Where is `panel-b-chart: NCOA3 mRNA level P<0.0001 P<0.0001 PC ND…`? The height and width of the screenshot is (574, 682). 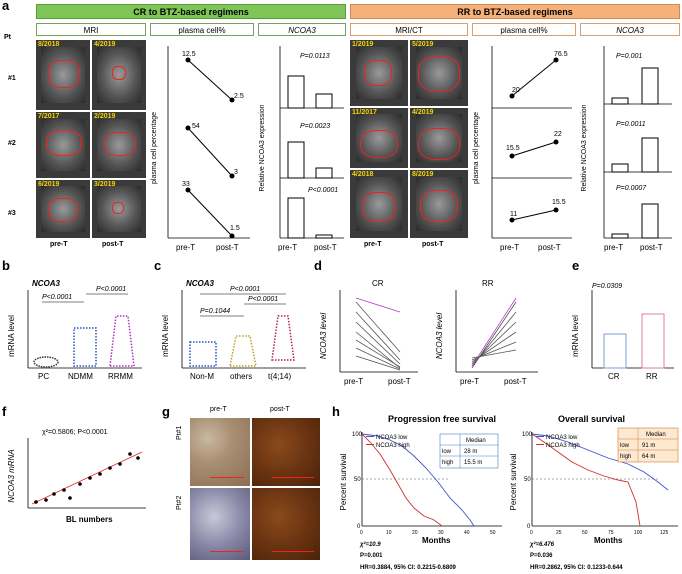
panel-b-chart: NCOA3 mRNA level P<0.0001 P<0.0001 PC ND… is located at coordinates (74, 330).